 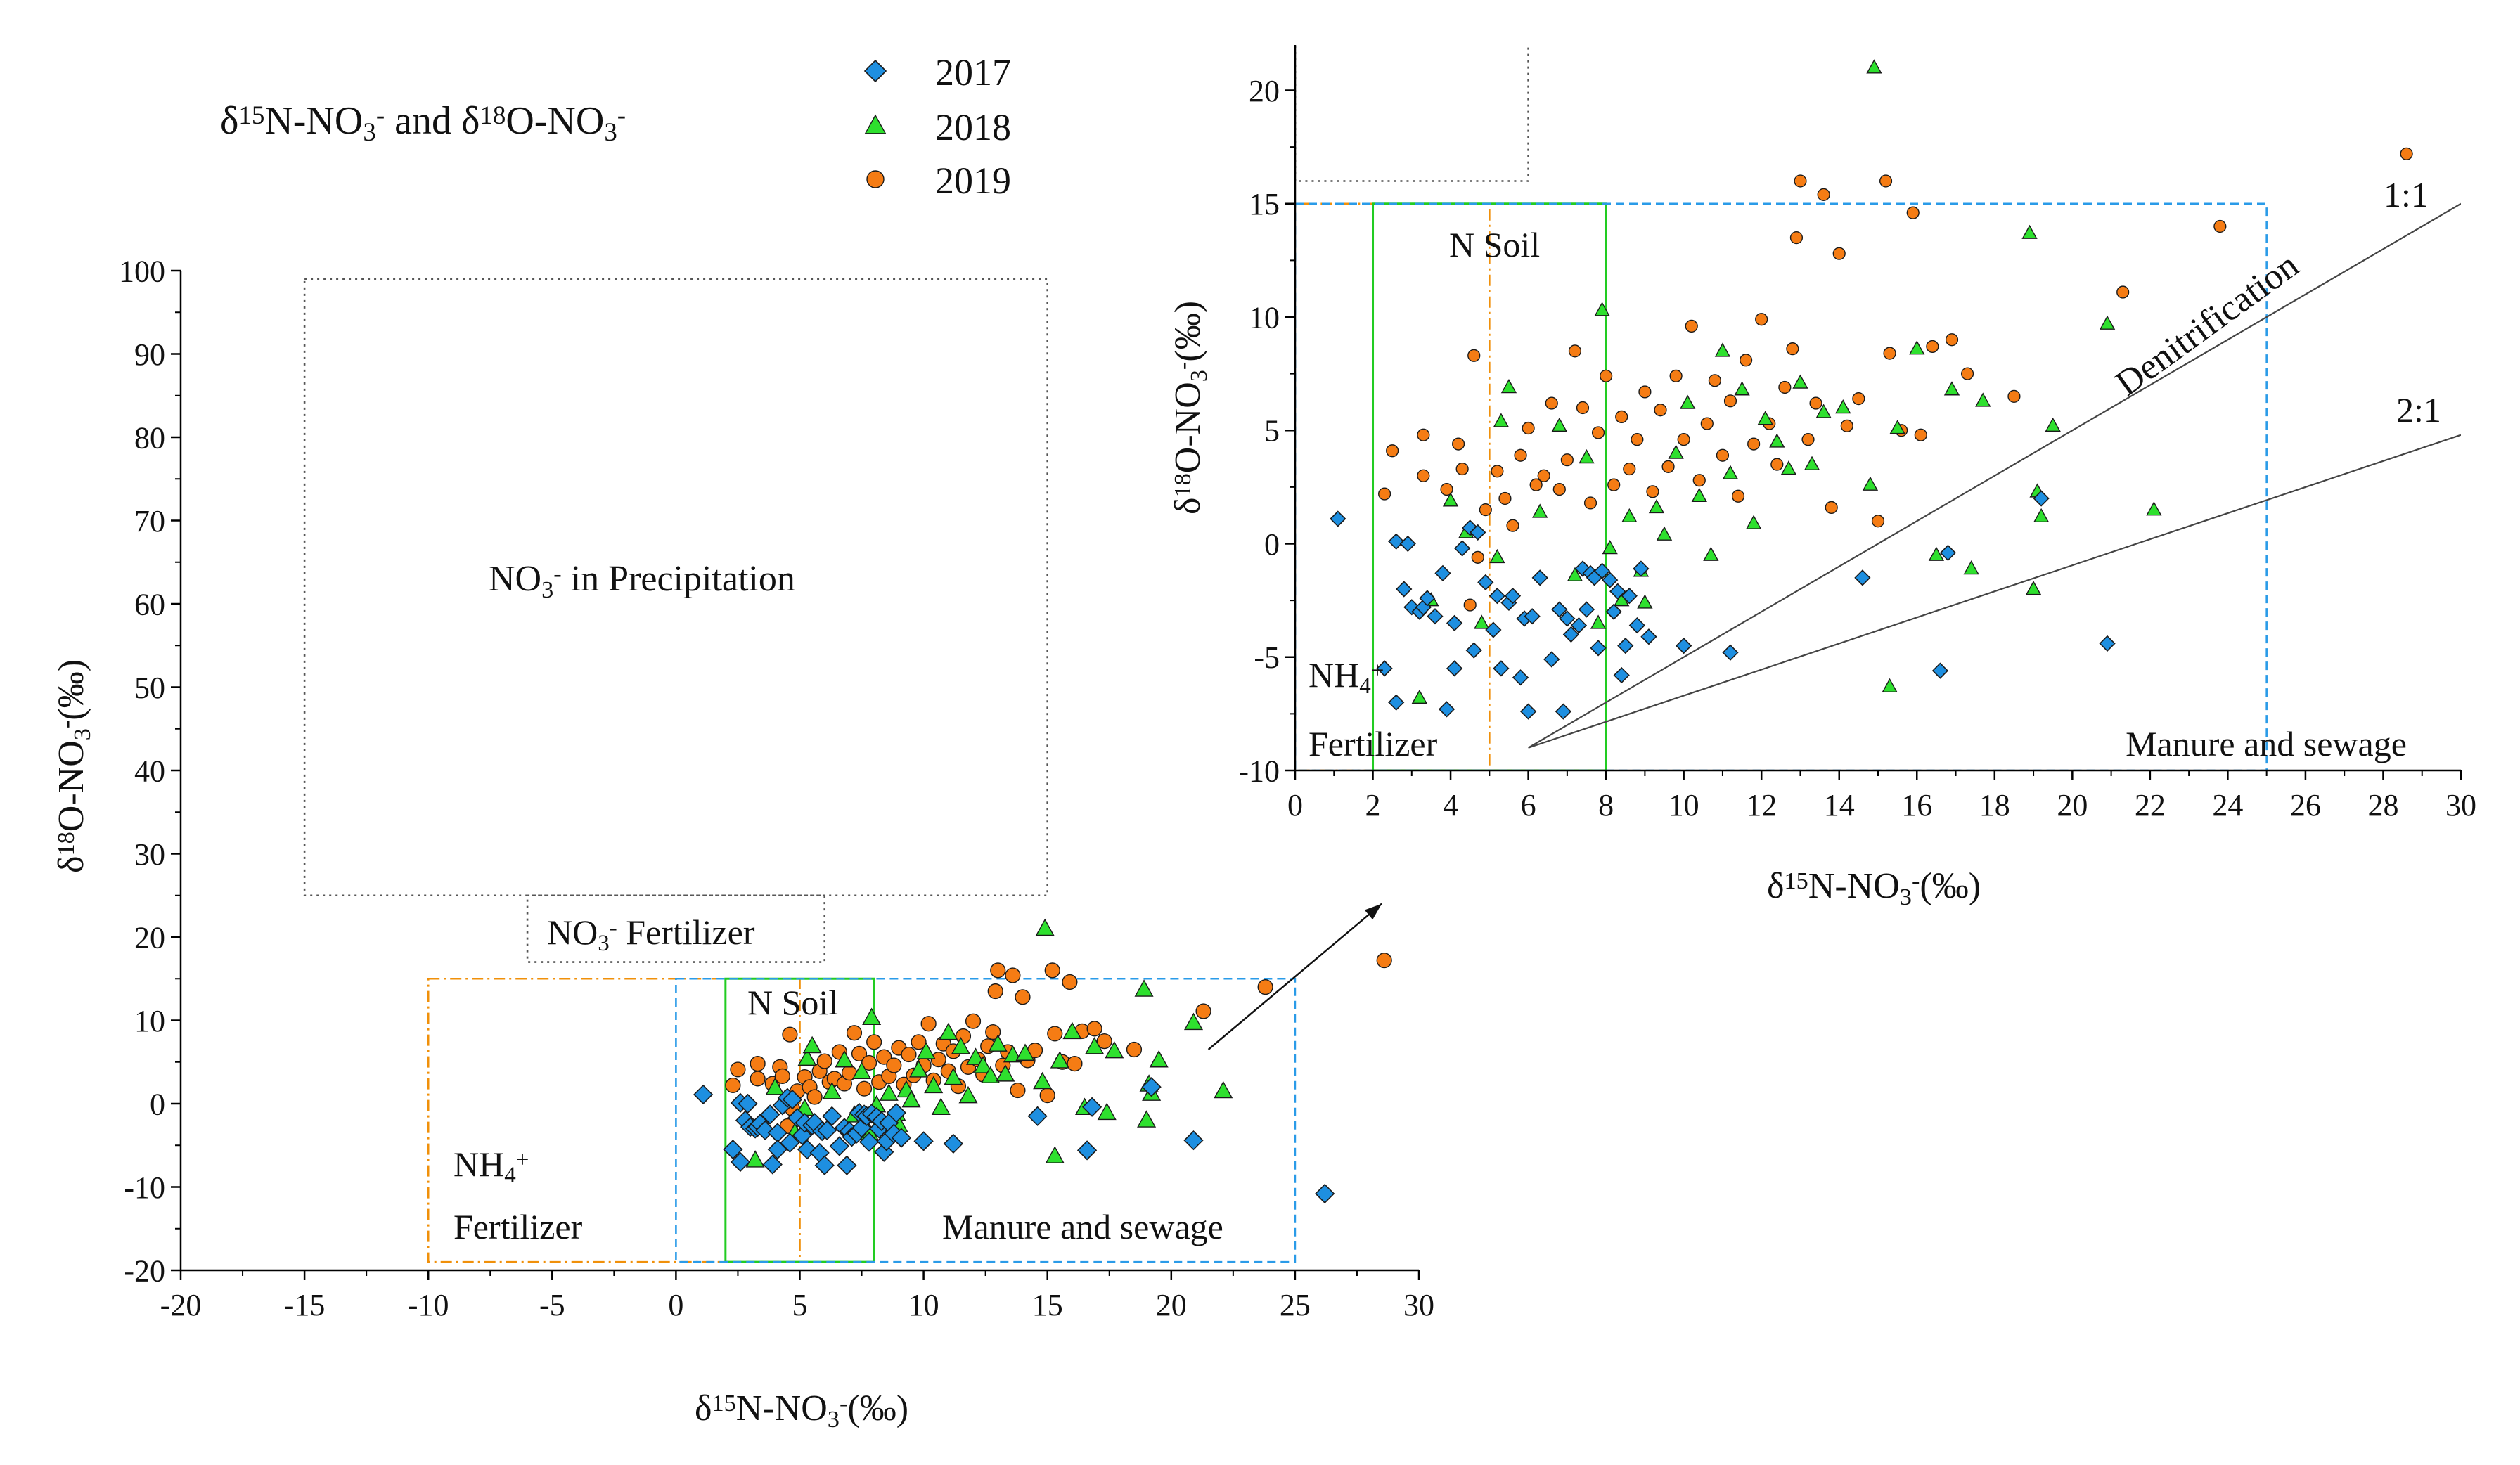 I want to click on x-axis-title-part: δ, so click(x=704, y=1408).